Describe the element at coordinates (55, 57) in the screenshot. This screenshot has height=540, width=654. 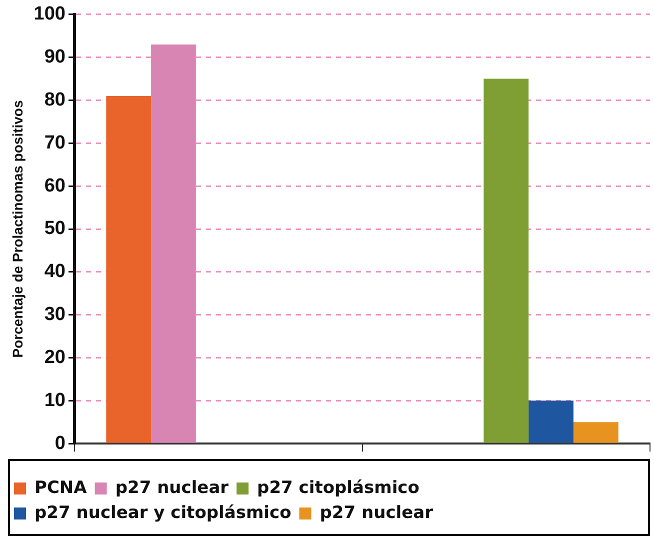
I see `y-tick-label: 90` at that location.